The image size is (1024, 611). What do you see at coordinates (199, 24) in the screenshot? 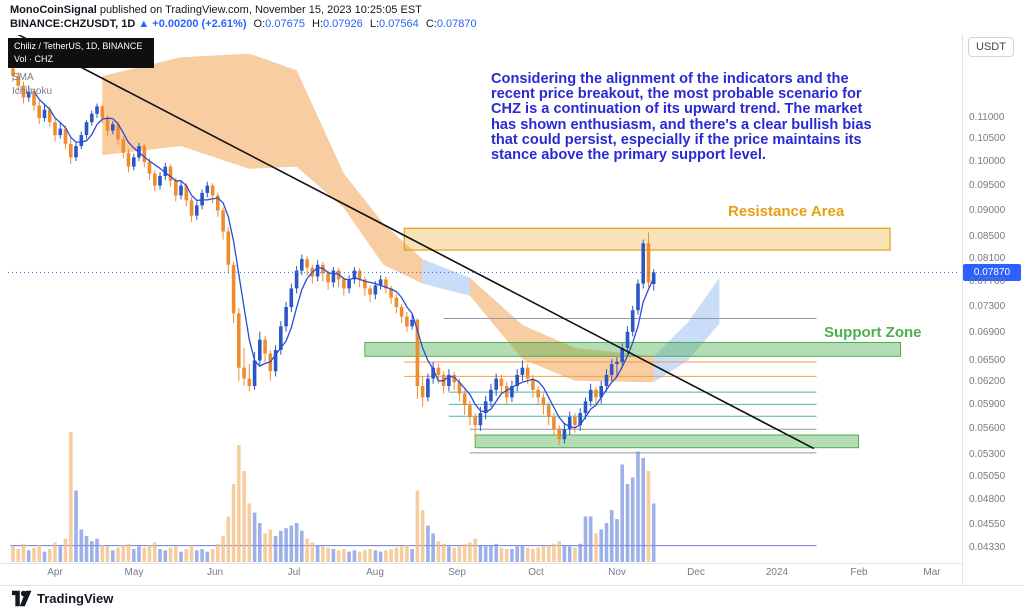
I see `change-value: +0.00200 (+2.61%)` at bounding box center [199, 24].